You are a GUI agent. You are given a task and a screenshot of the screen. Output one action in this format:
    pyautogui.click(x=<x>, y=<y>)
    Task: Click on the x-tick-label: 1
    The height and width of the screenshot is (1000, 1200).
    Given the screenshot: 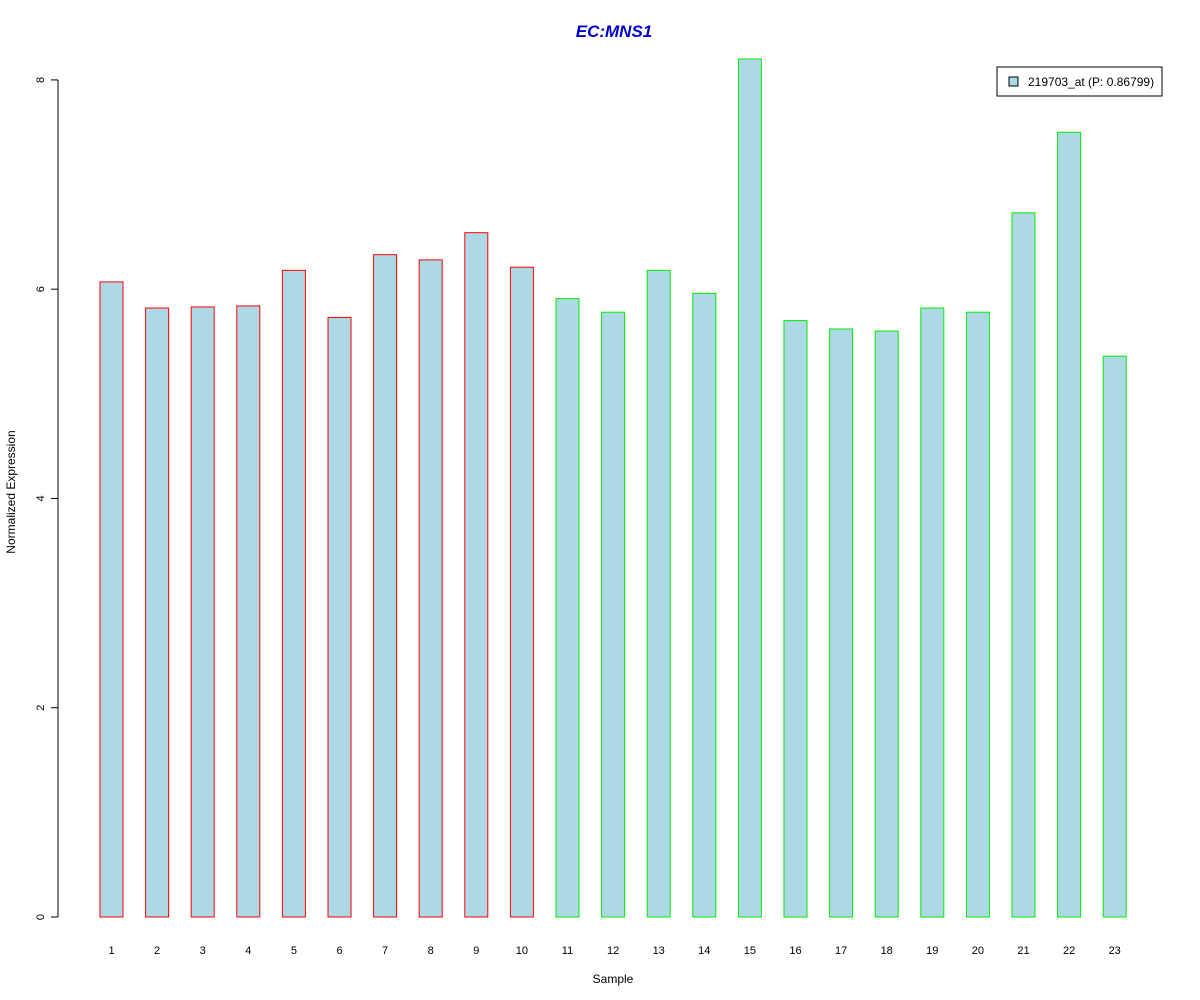 What is the action you would take?
    pyautogui.click(x=111, y=951)
    